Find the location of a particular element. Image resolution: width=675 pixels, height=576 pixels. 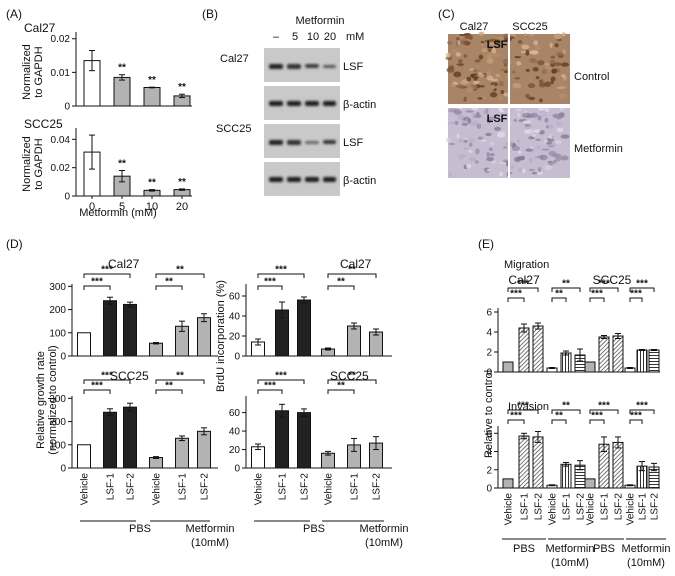

d-brdu-cal27-title: Cal27 is located at coordinates (356, 264).